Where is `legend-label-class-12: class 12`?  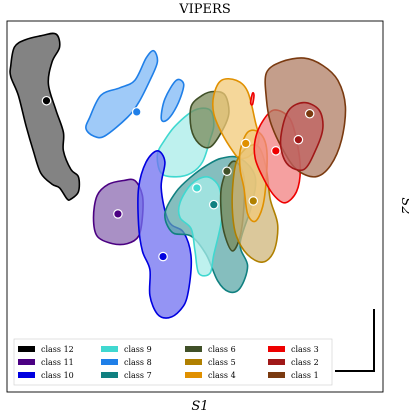 legend-label-class-12: class 12 is located at coordinates (57, 349).